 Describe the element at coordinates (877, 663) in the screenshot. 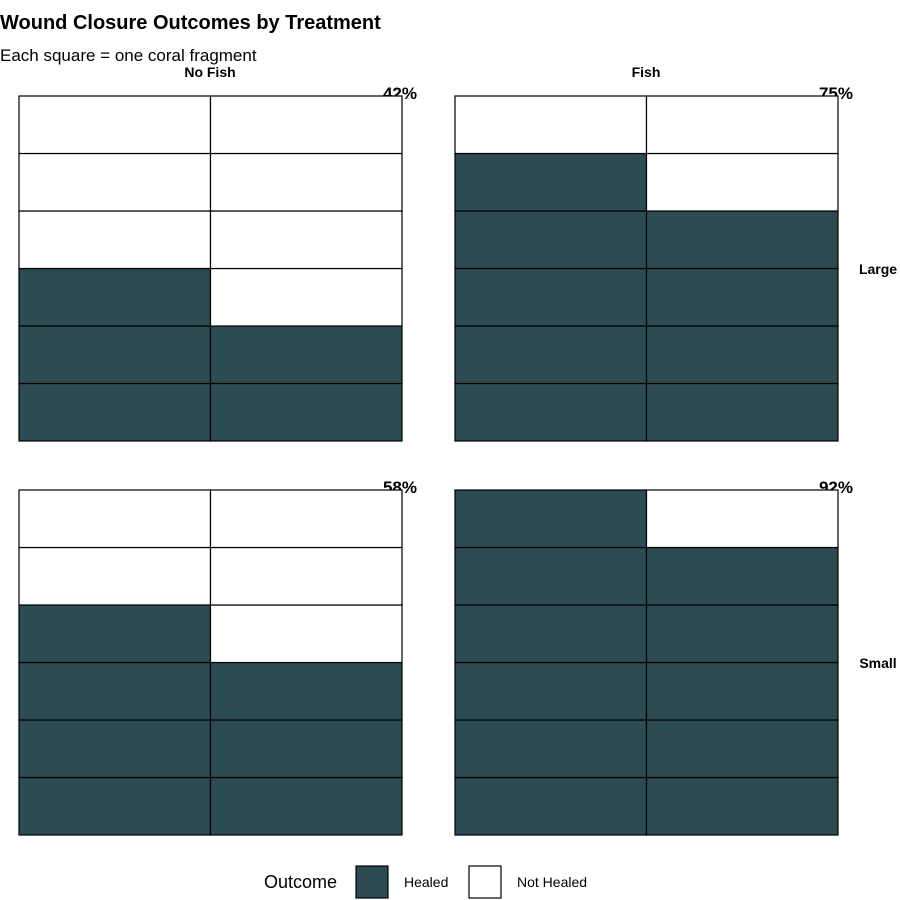

I see `row-facet-small: Small` at that location.